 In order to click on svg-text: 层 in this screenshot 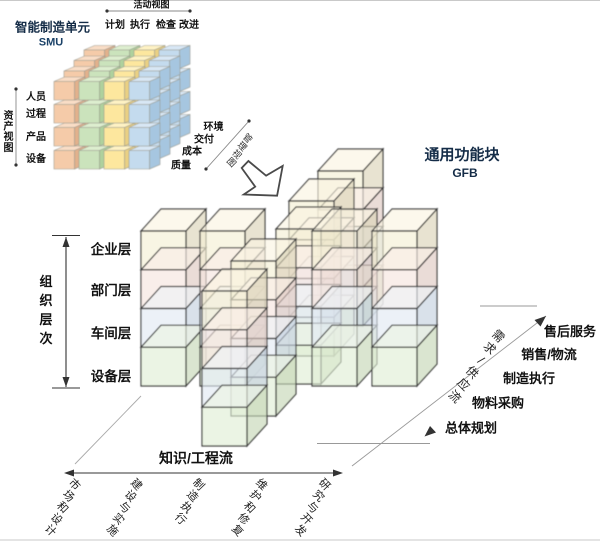, I will do `click(45, 319)`.